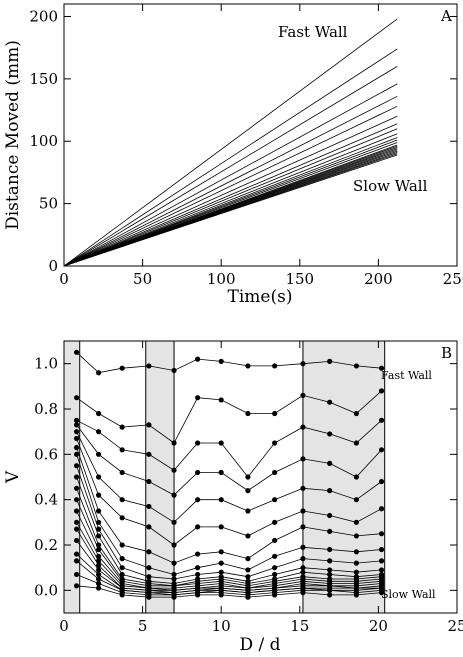  I want to click on y-tick-label: 150, so click(43, 79).